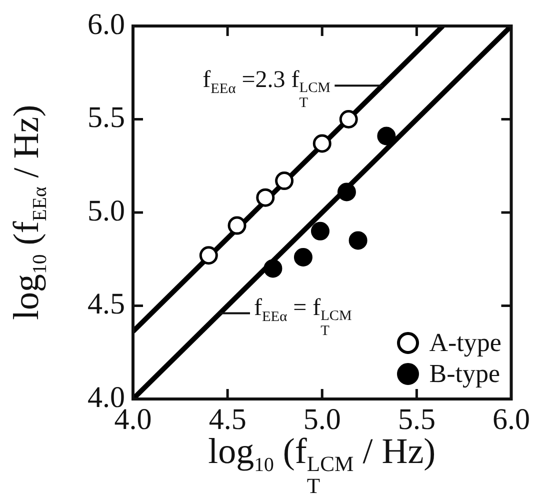 Image resolution: width=534 pixels, height=504 pixels. Describe the element at coordinates (106, 304) in the screenshot. I see `y-tick-label: 4.5` at that location.